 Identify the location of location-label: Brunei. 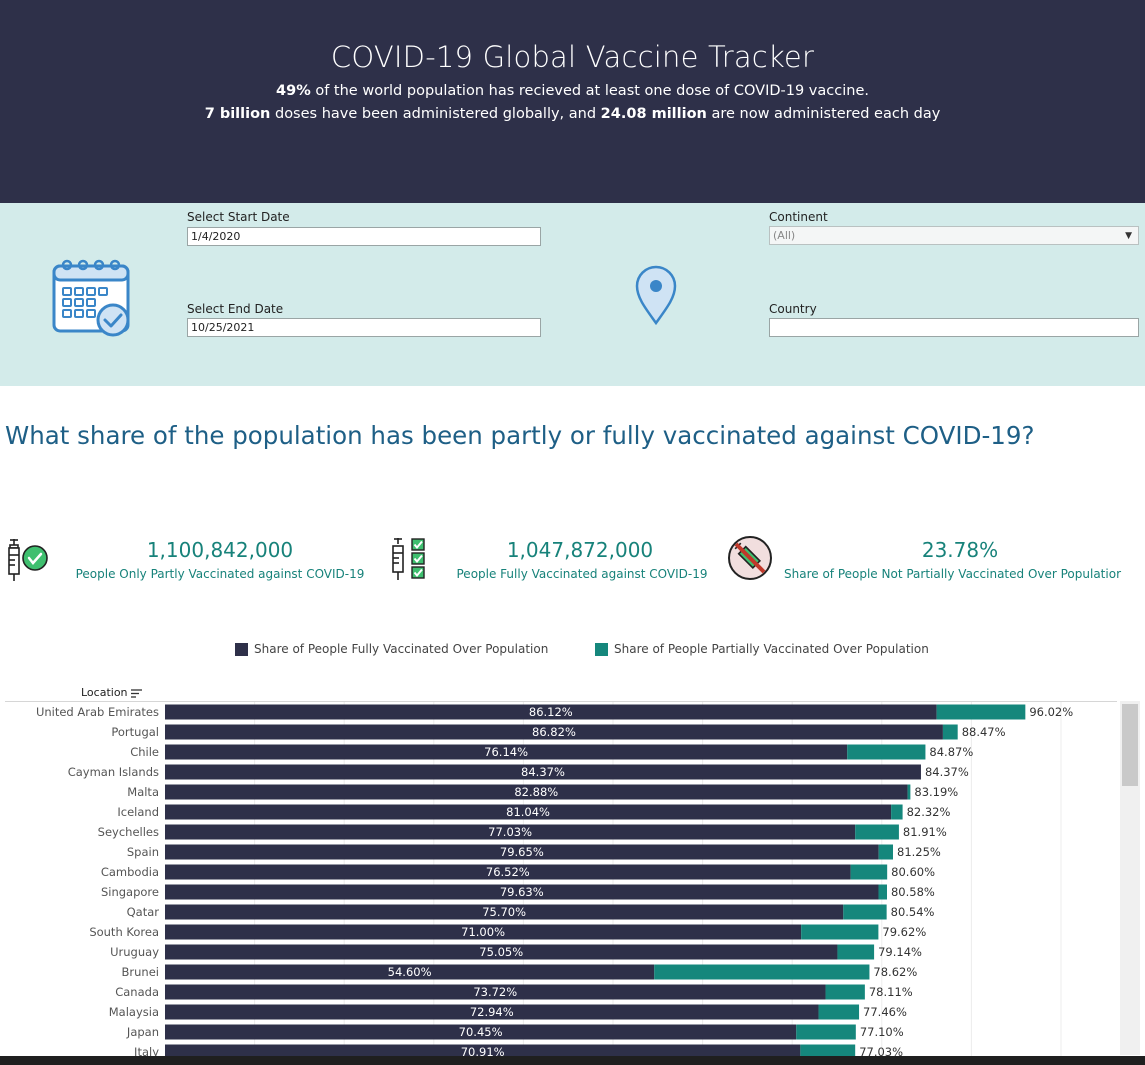
(140, 972).